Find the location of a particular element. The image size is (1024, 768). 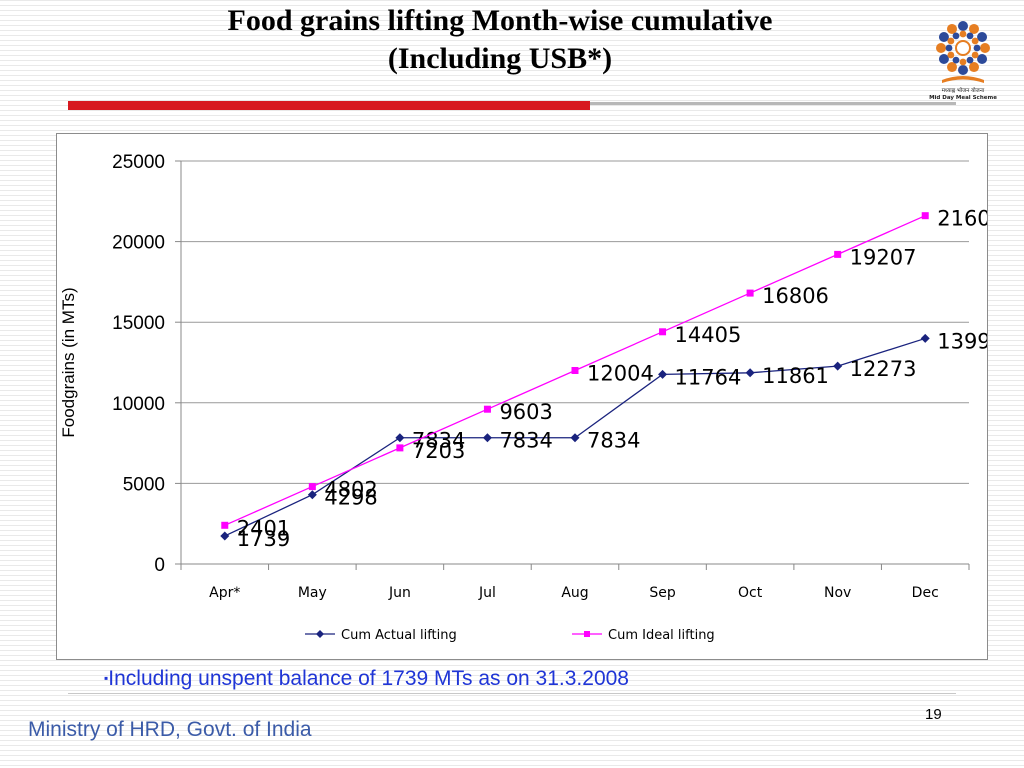

data-label-ideal-apr: 2401 is located at coordinates (263, 528).